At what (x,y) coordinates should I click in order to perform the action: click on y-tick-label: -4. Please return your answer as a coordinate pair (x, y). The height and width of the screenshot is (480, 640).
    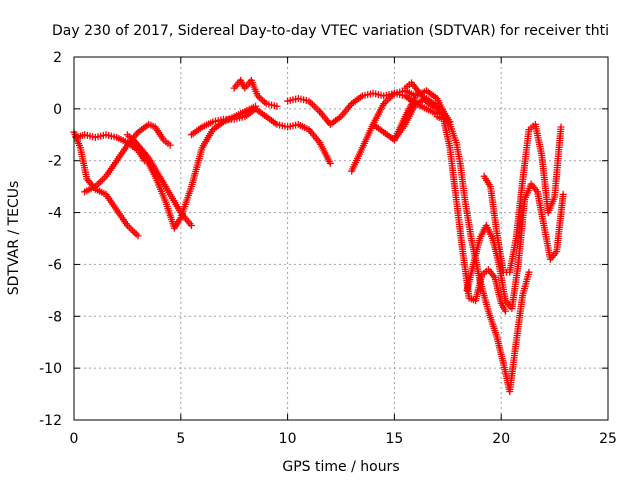
    Looking at the image, I should click on (55, 214).